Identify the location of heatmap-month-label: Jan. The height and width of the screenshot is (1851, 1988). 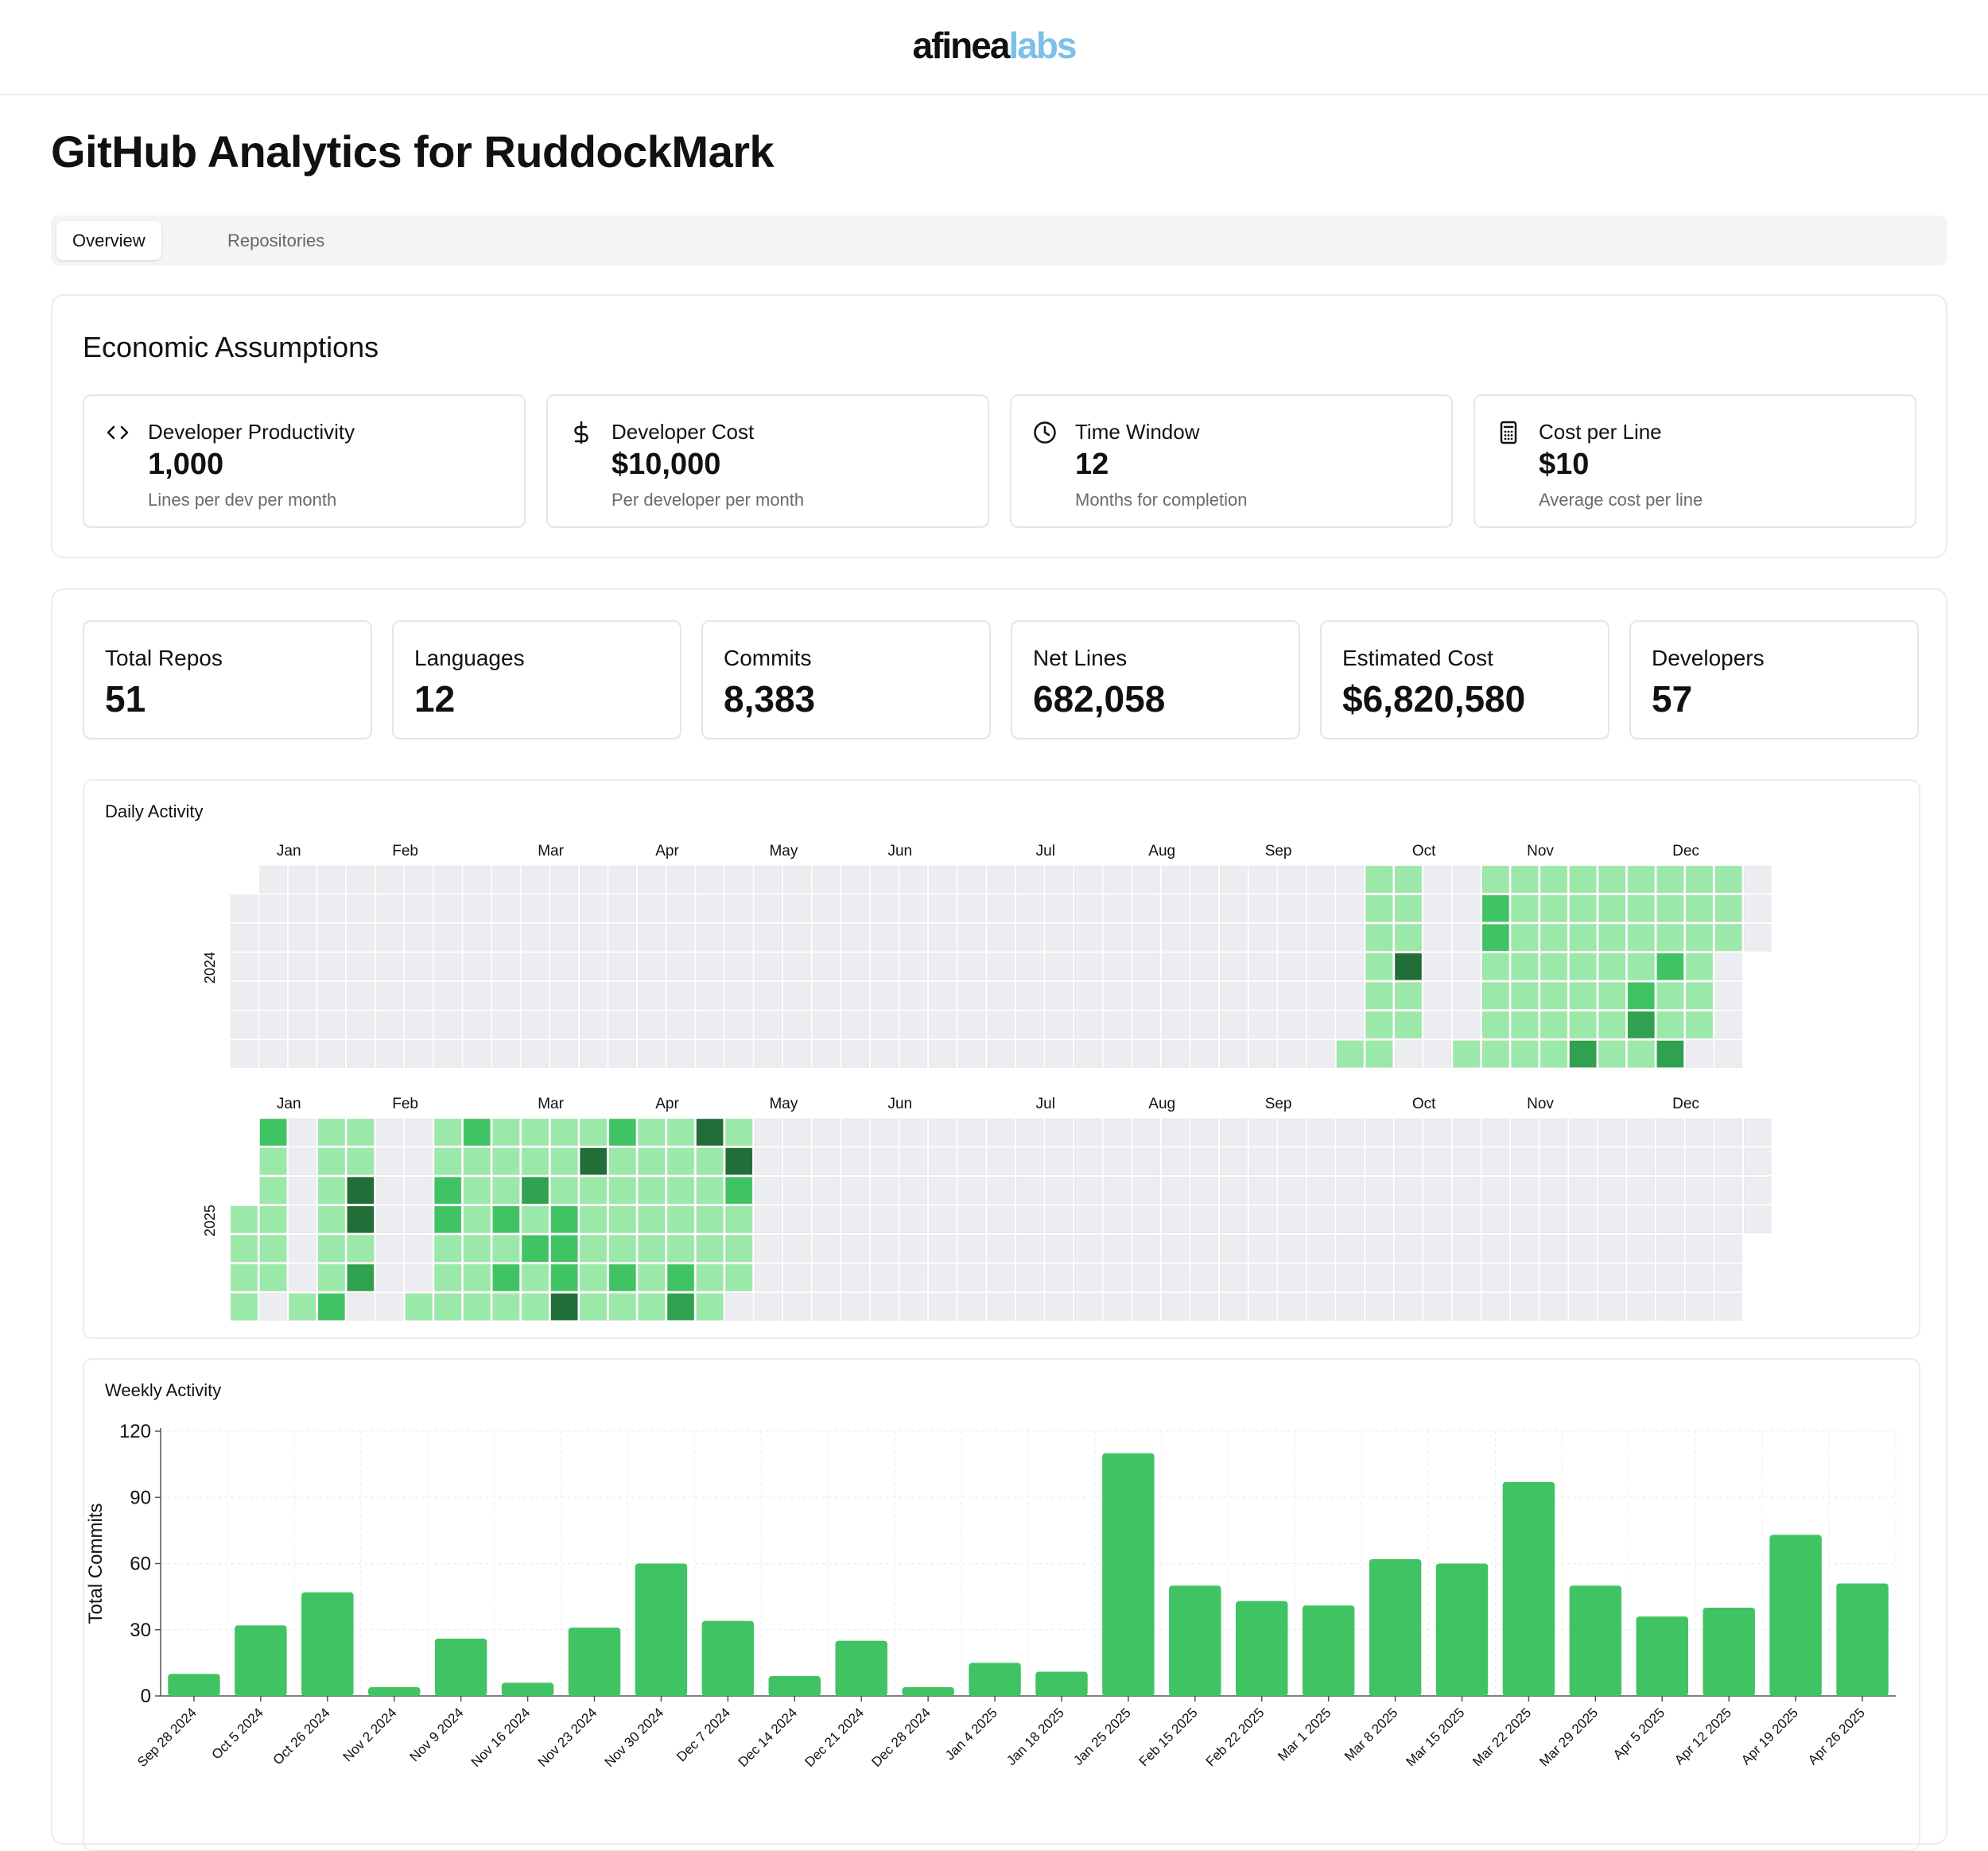
(289, 1104).